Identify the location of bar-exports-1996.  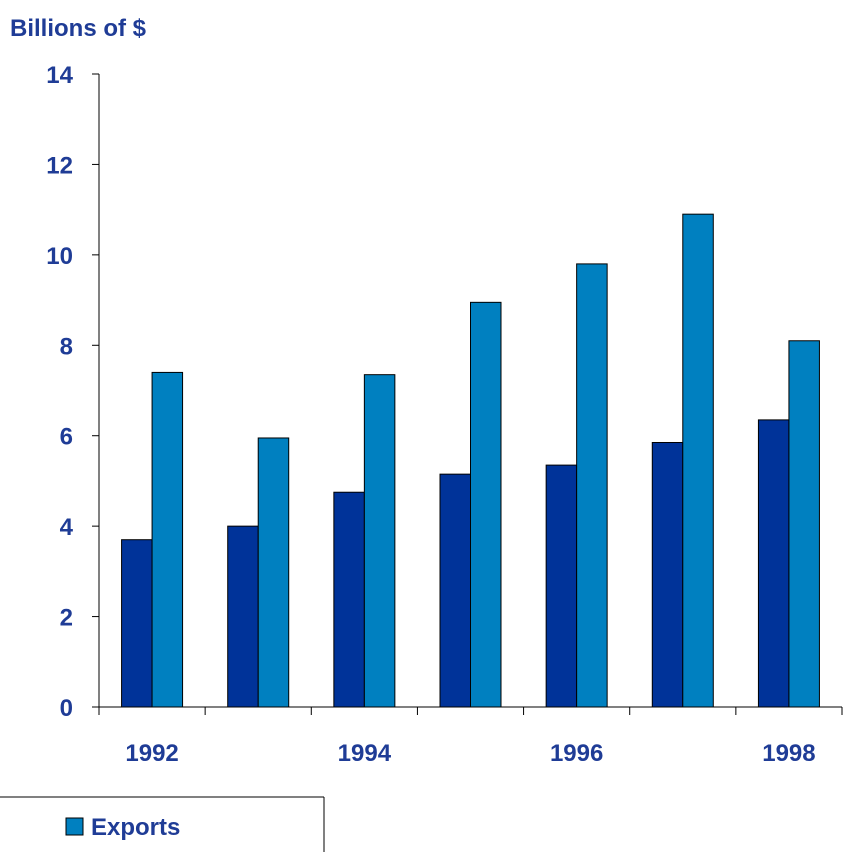
(592, 485).